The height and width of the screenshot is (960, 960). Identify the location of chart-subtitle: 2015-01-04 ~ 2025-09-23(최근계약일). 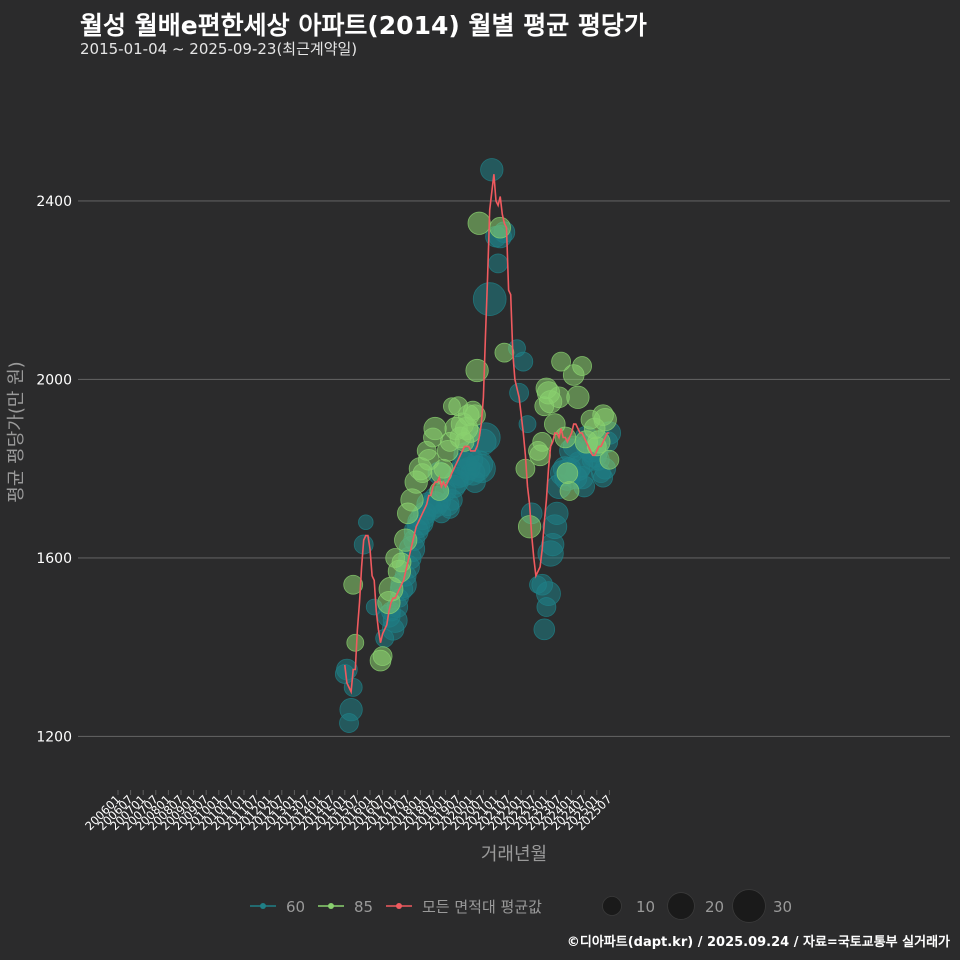
(219, 49).